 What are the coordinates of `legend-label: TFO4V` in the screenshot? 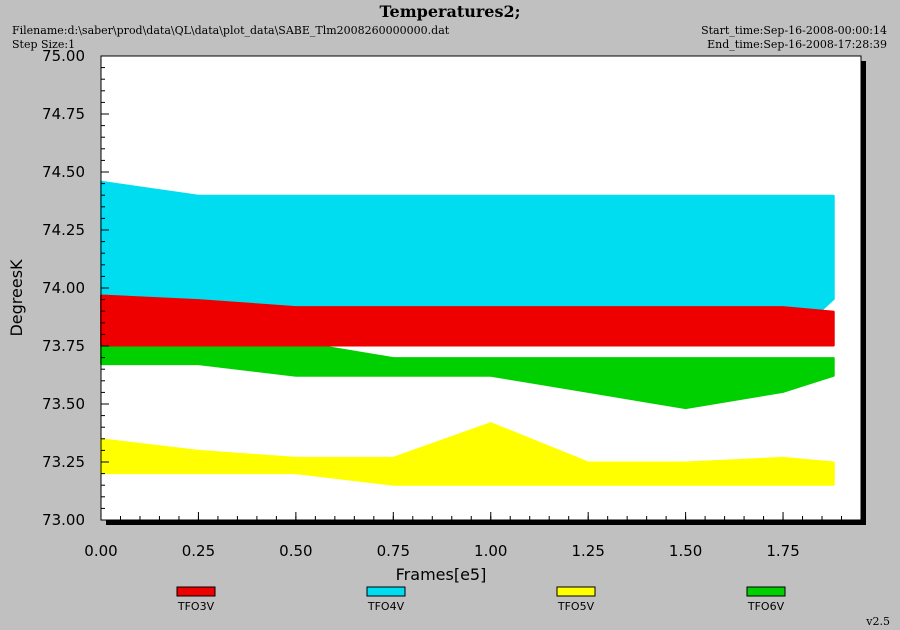 It's located at (386, 606).